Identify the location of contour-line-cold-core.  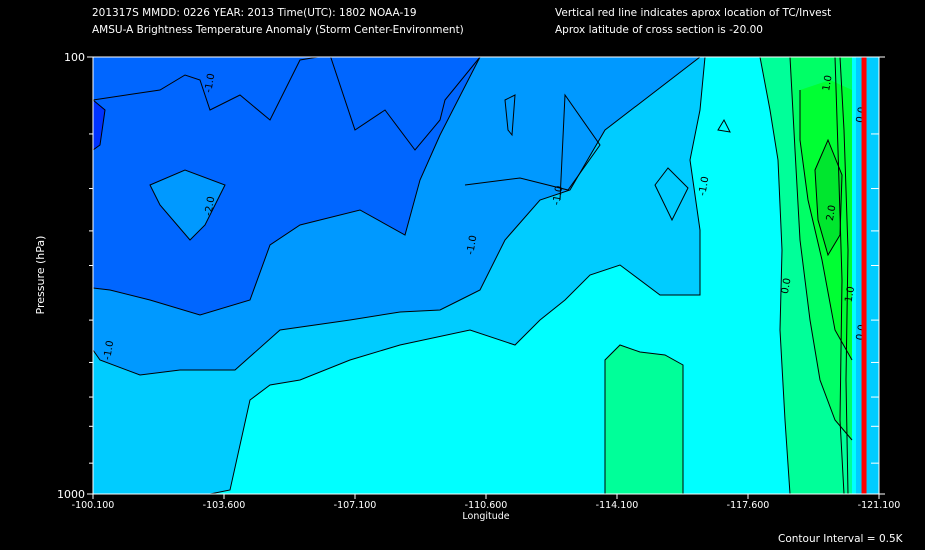
(187, 205).